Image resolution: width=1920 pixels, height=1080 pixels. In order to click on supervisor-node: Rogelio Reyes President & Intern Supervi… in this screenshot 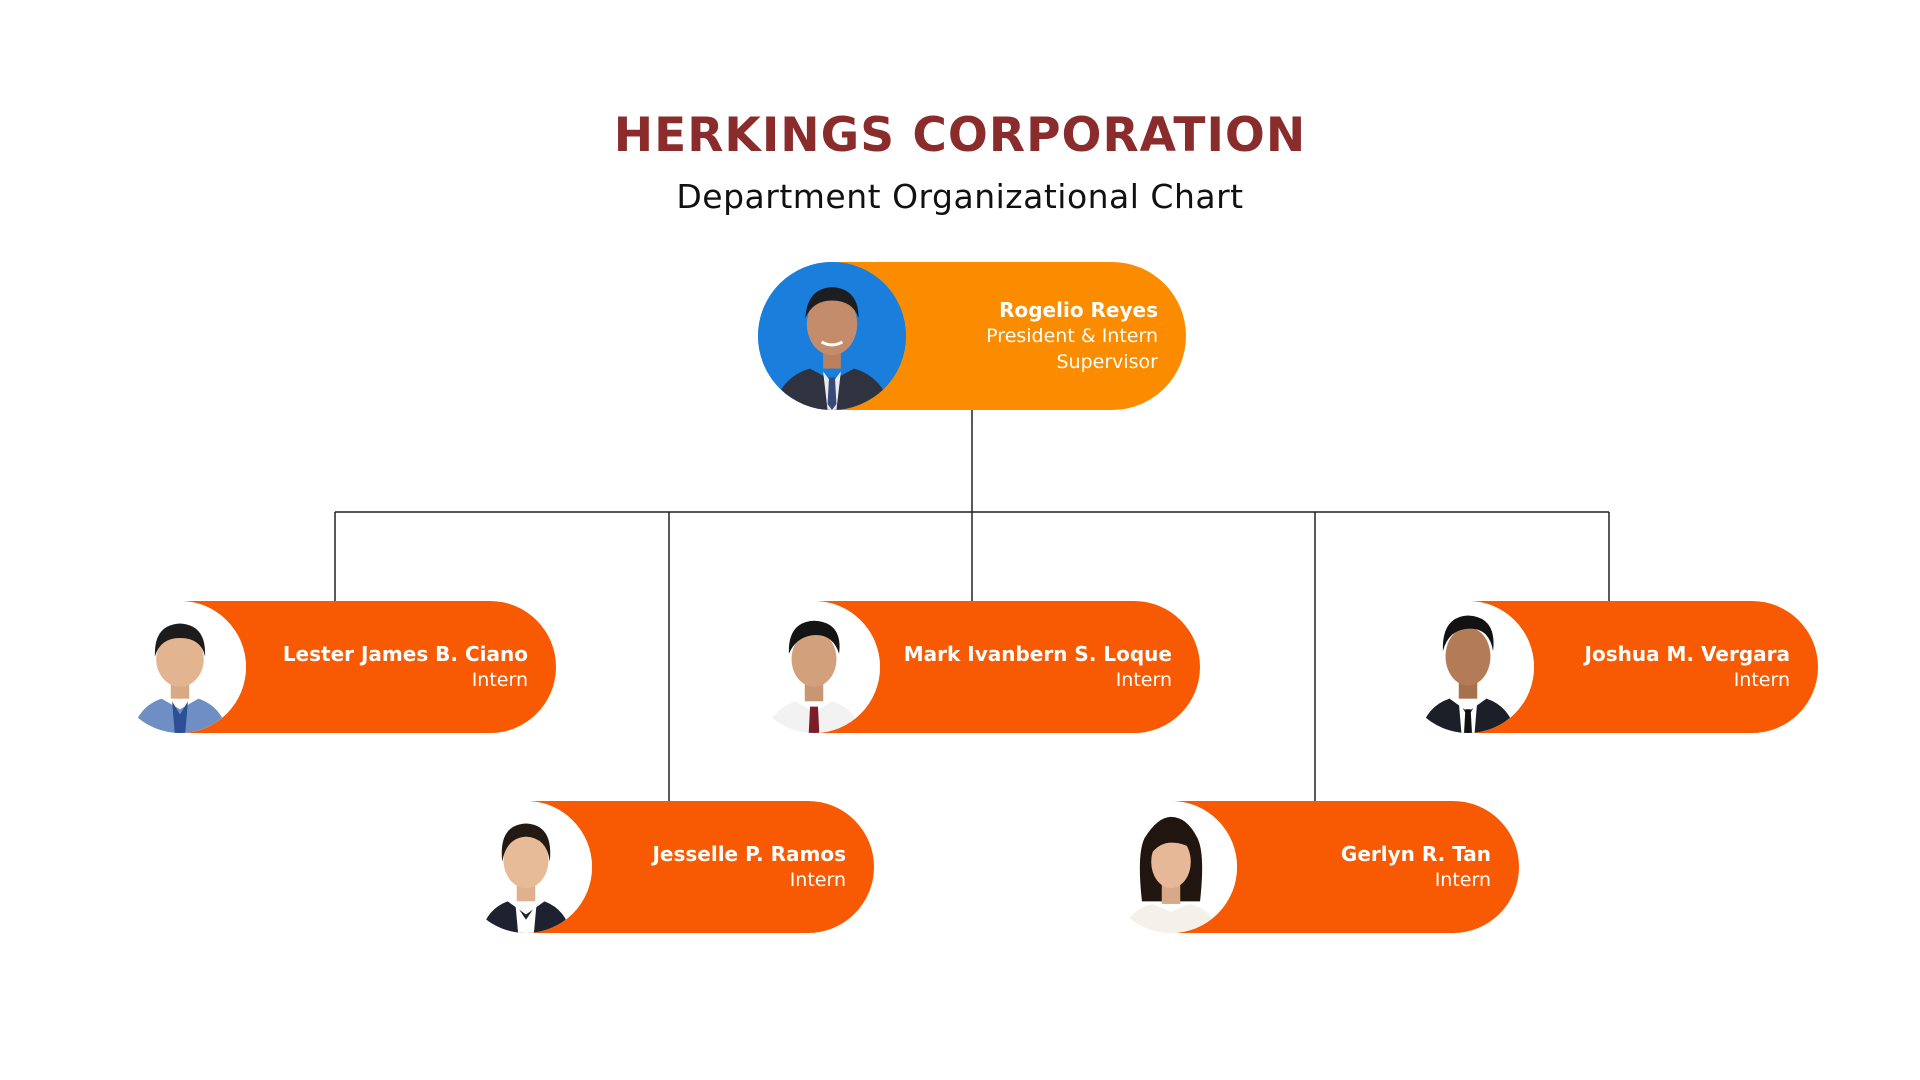, I will do `click(972, 336)`.